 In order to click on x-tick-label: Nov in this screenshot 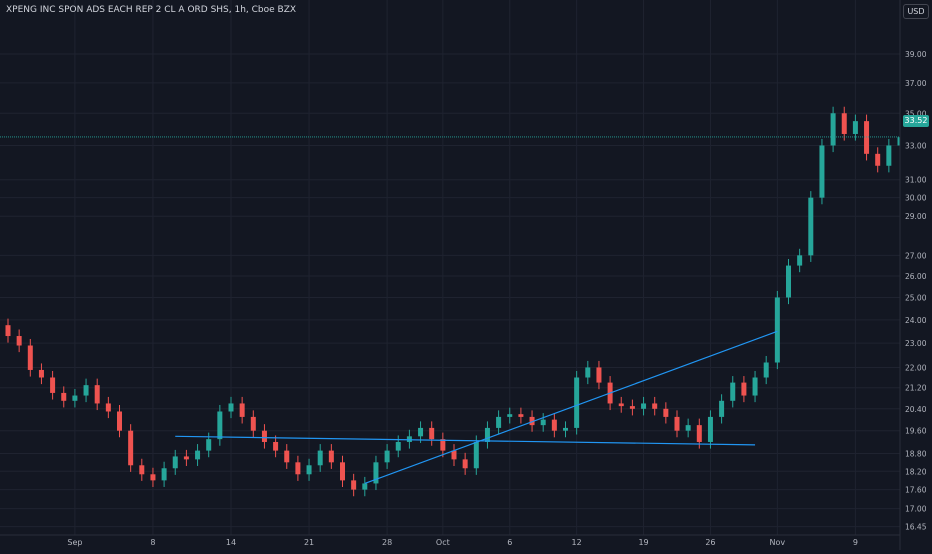, I will do `click(778, 542)`.